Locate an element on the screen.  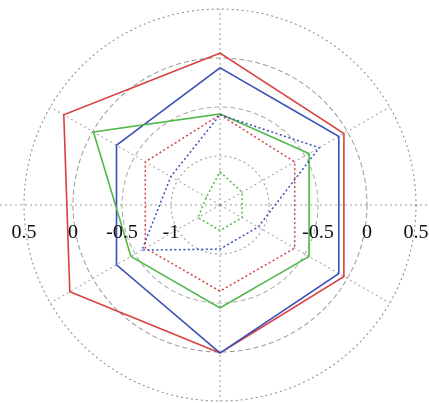
tick-label-right: 0 is located at coordinates (367, 232).